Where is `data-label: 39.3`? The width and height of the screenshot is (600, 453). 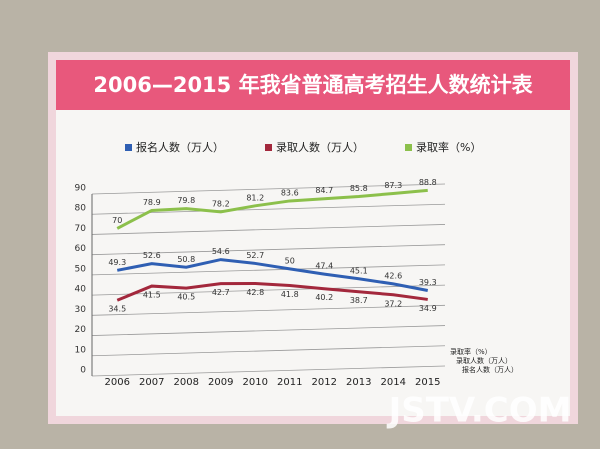
data-label: 39.3 is located at coordinates (428, 282).